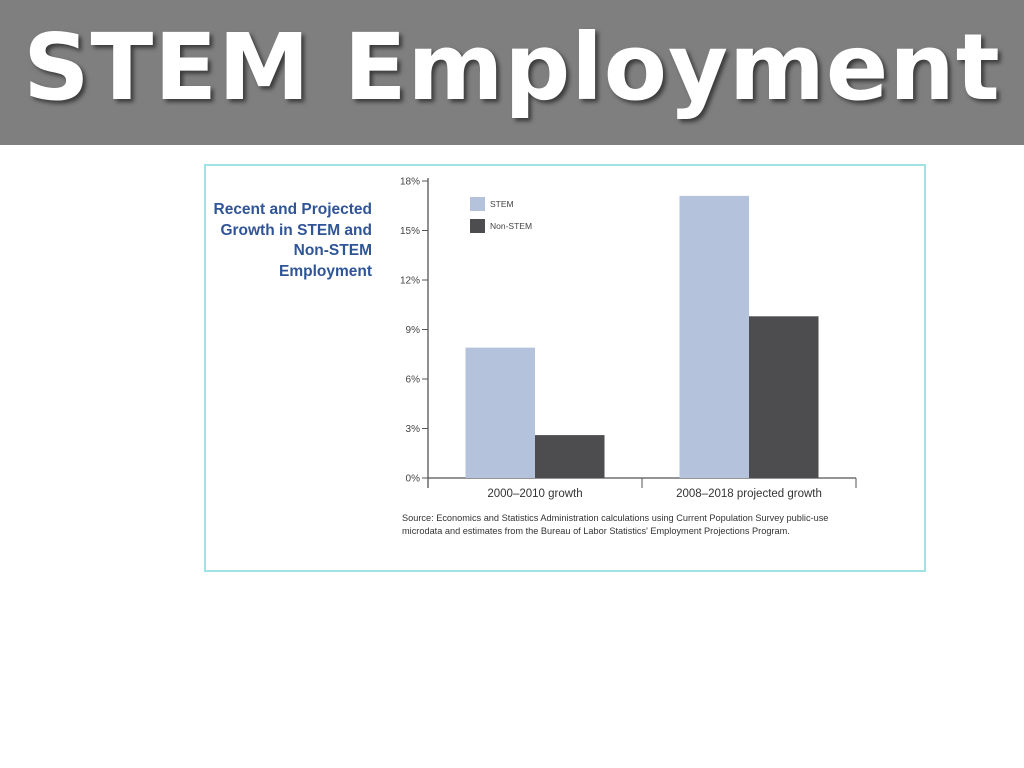 The image size is (1024, 768). What do you see at coordinates (410, 182) in the screenshot?
I see `y-tick-label: 18%` at bounding box center [410, 182].